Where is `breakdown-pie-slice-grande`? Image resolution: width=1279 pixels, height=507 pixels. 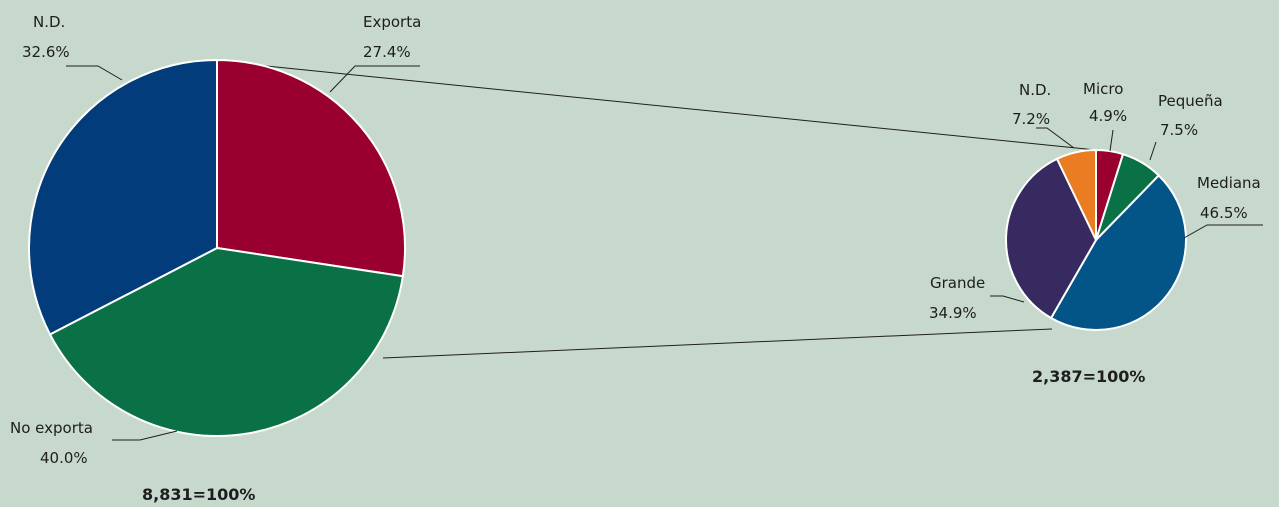
breakdown-pie-slice-grande is located at coordinates (1051, 238).